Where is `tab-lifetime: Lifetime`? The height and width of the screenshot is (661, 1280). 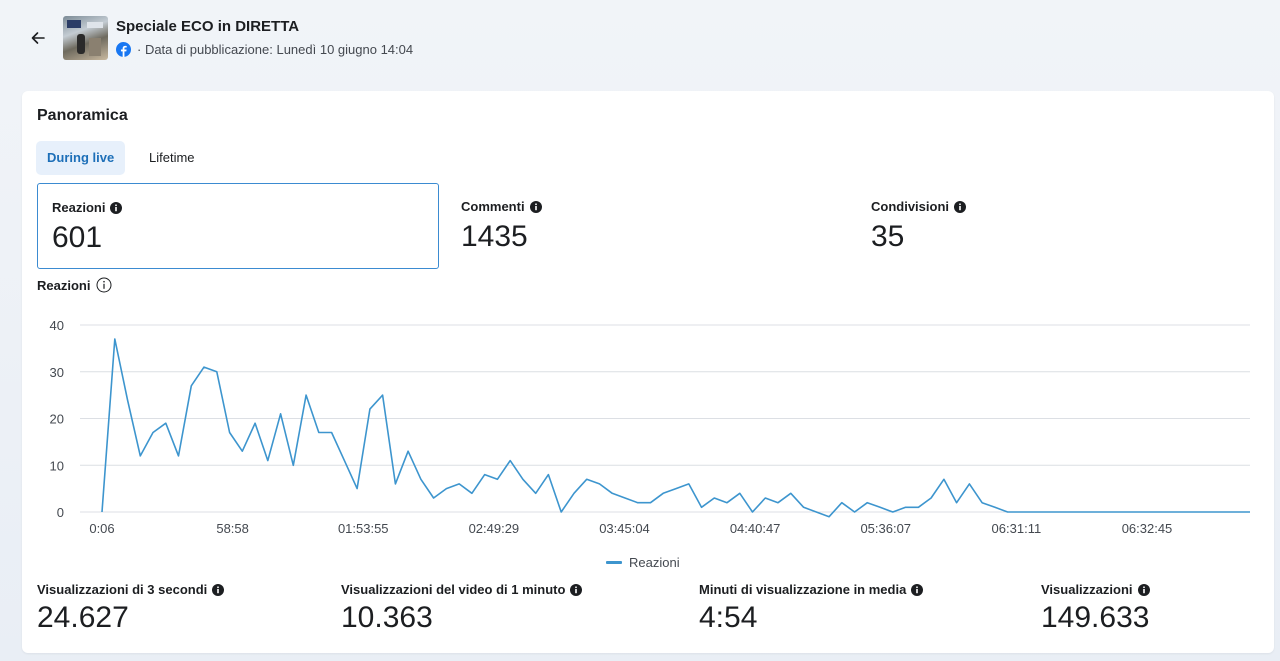 tab-lifetime: Lifetime is located at coordinates (172, 157).